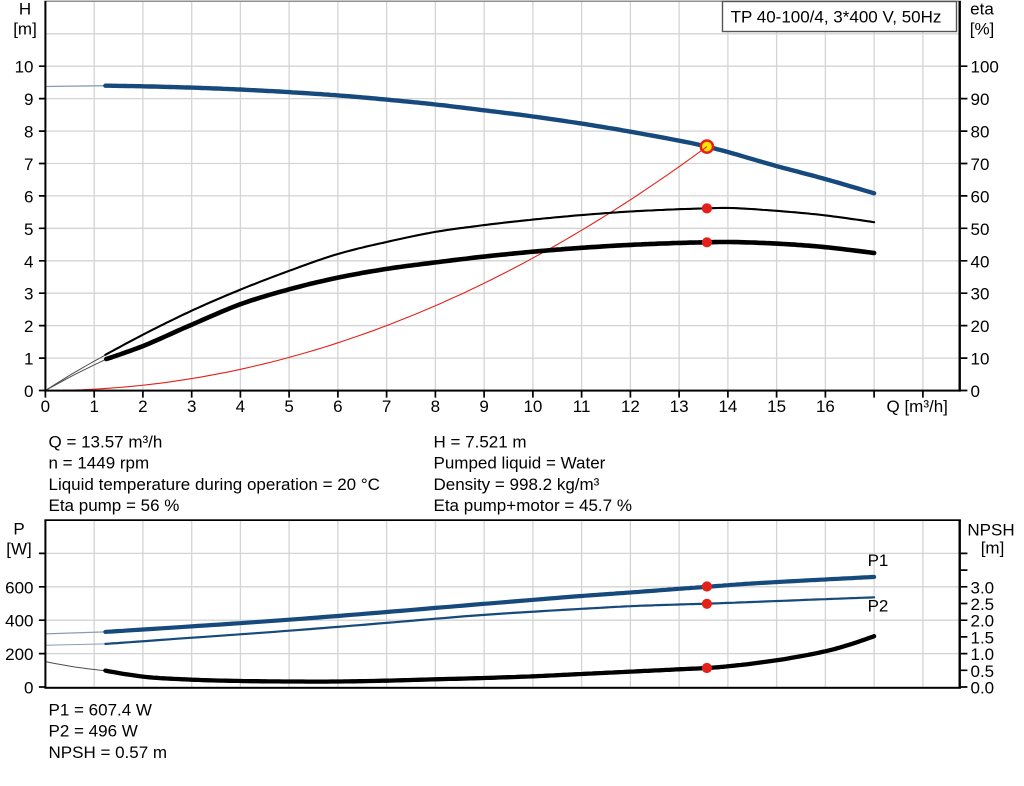 The width and height of the screenshot is (1024, 786). I want to click on svg-text: Eta pump+motor = 45.7 %, so click(533, 505).